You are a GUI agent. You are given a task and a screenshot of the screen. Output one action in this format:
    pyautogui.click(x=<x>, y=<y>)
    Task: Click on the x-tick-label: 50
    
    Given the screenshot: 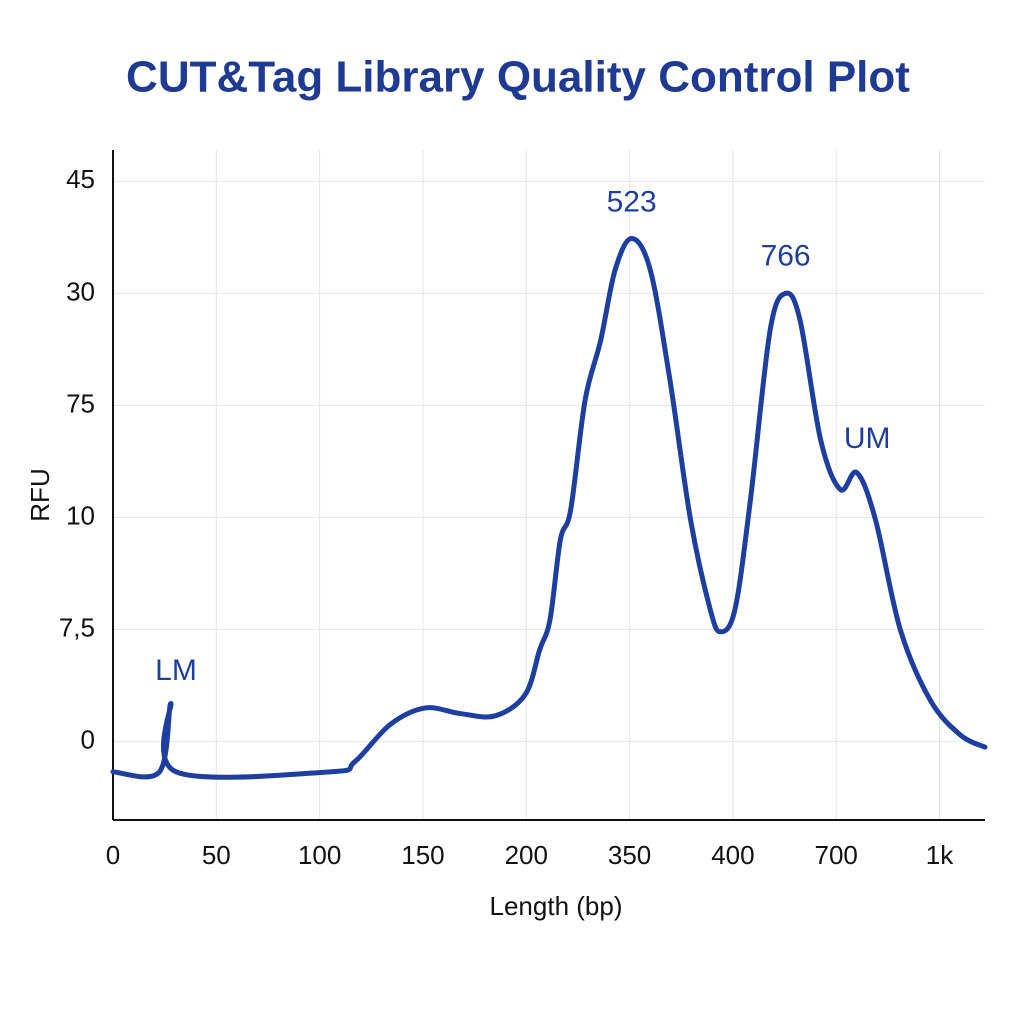 What is the action you would take?
    pyautogui.click(x=216, y=855)
    